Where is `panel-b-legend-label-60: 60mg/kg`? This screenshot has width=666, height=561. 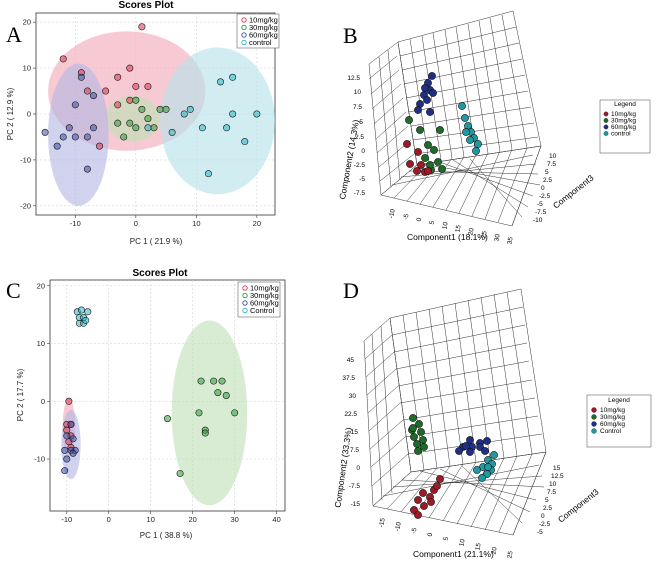 panel-b-legend-label-60: 60mg/kg is located at coordinates (623, 127).